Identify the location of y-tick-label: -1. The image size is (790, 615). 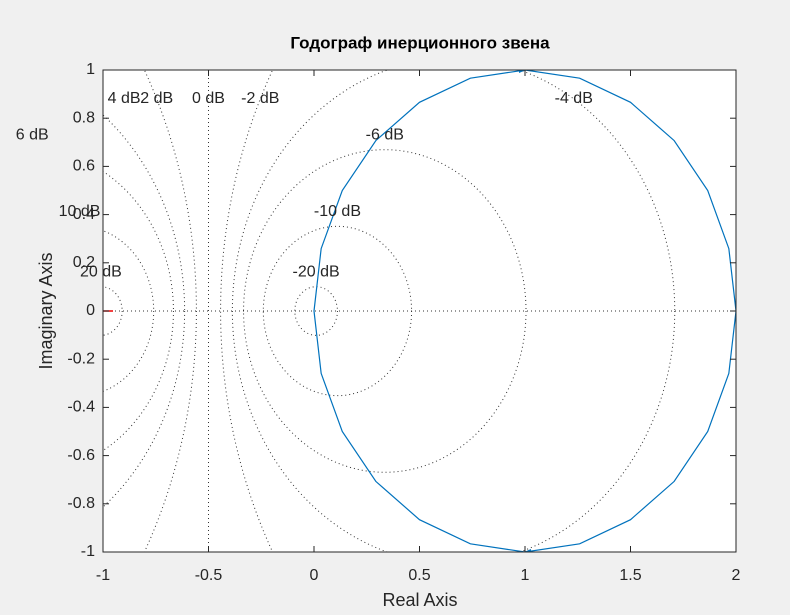
(88, 551).